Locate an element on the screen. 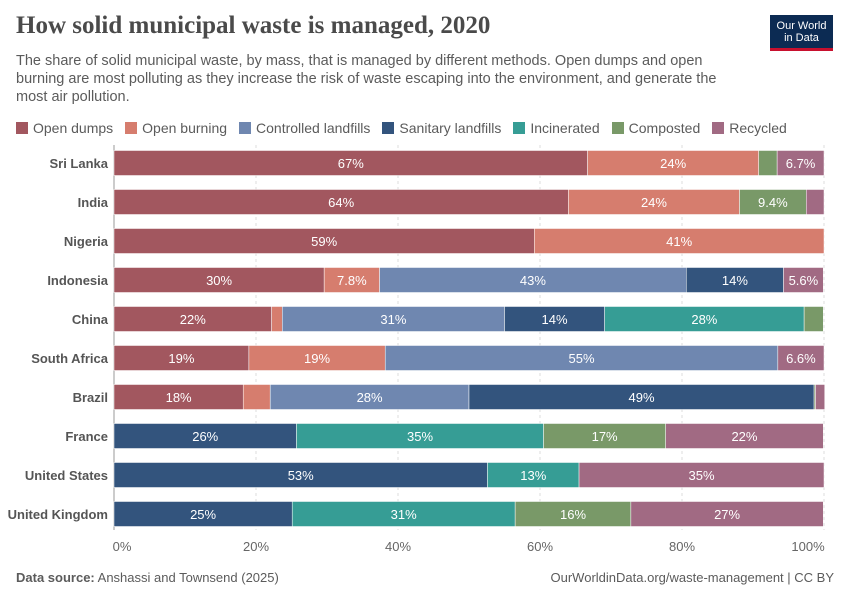  data-label: 14% is located at coordinates (735, 280).